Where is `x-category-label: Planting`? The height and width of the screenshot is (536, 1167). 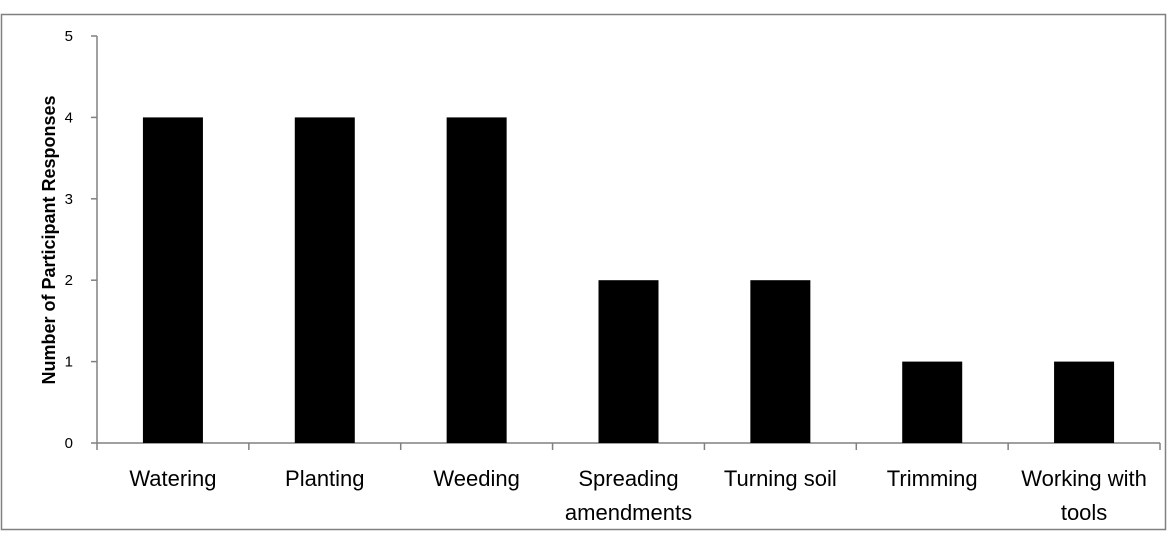
x-category-label: Planting is located at coordinates (325, 478).